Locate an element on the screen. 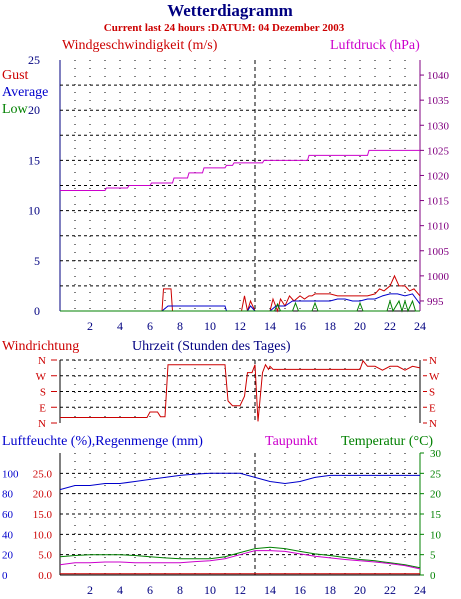 The height and width of the screenshot is (599, 461). panel1-y-ticks-right: 995 1000 1005 1010 1015 1020 1025 1030 1035 1040 is located at coordinates (435, 189).